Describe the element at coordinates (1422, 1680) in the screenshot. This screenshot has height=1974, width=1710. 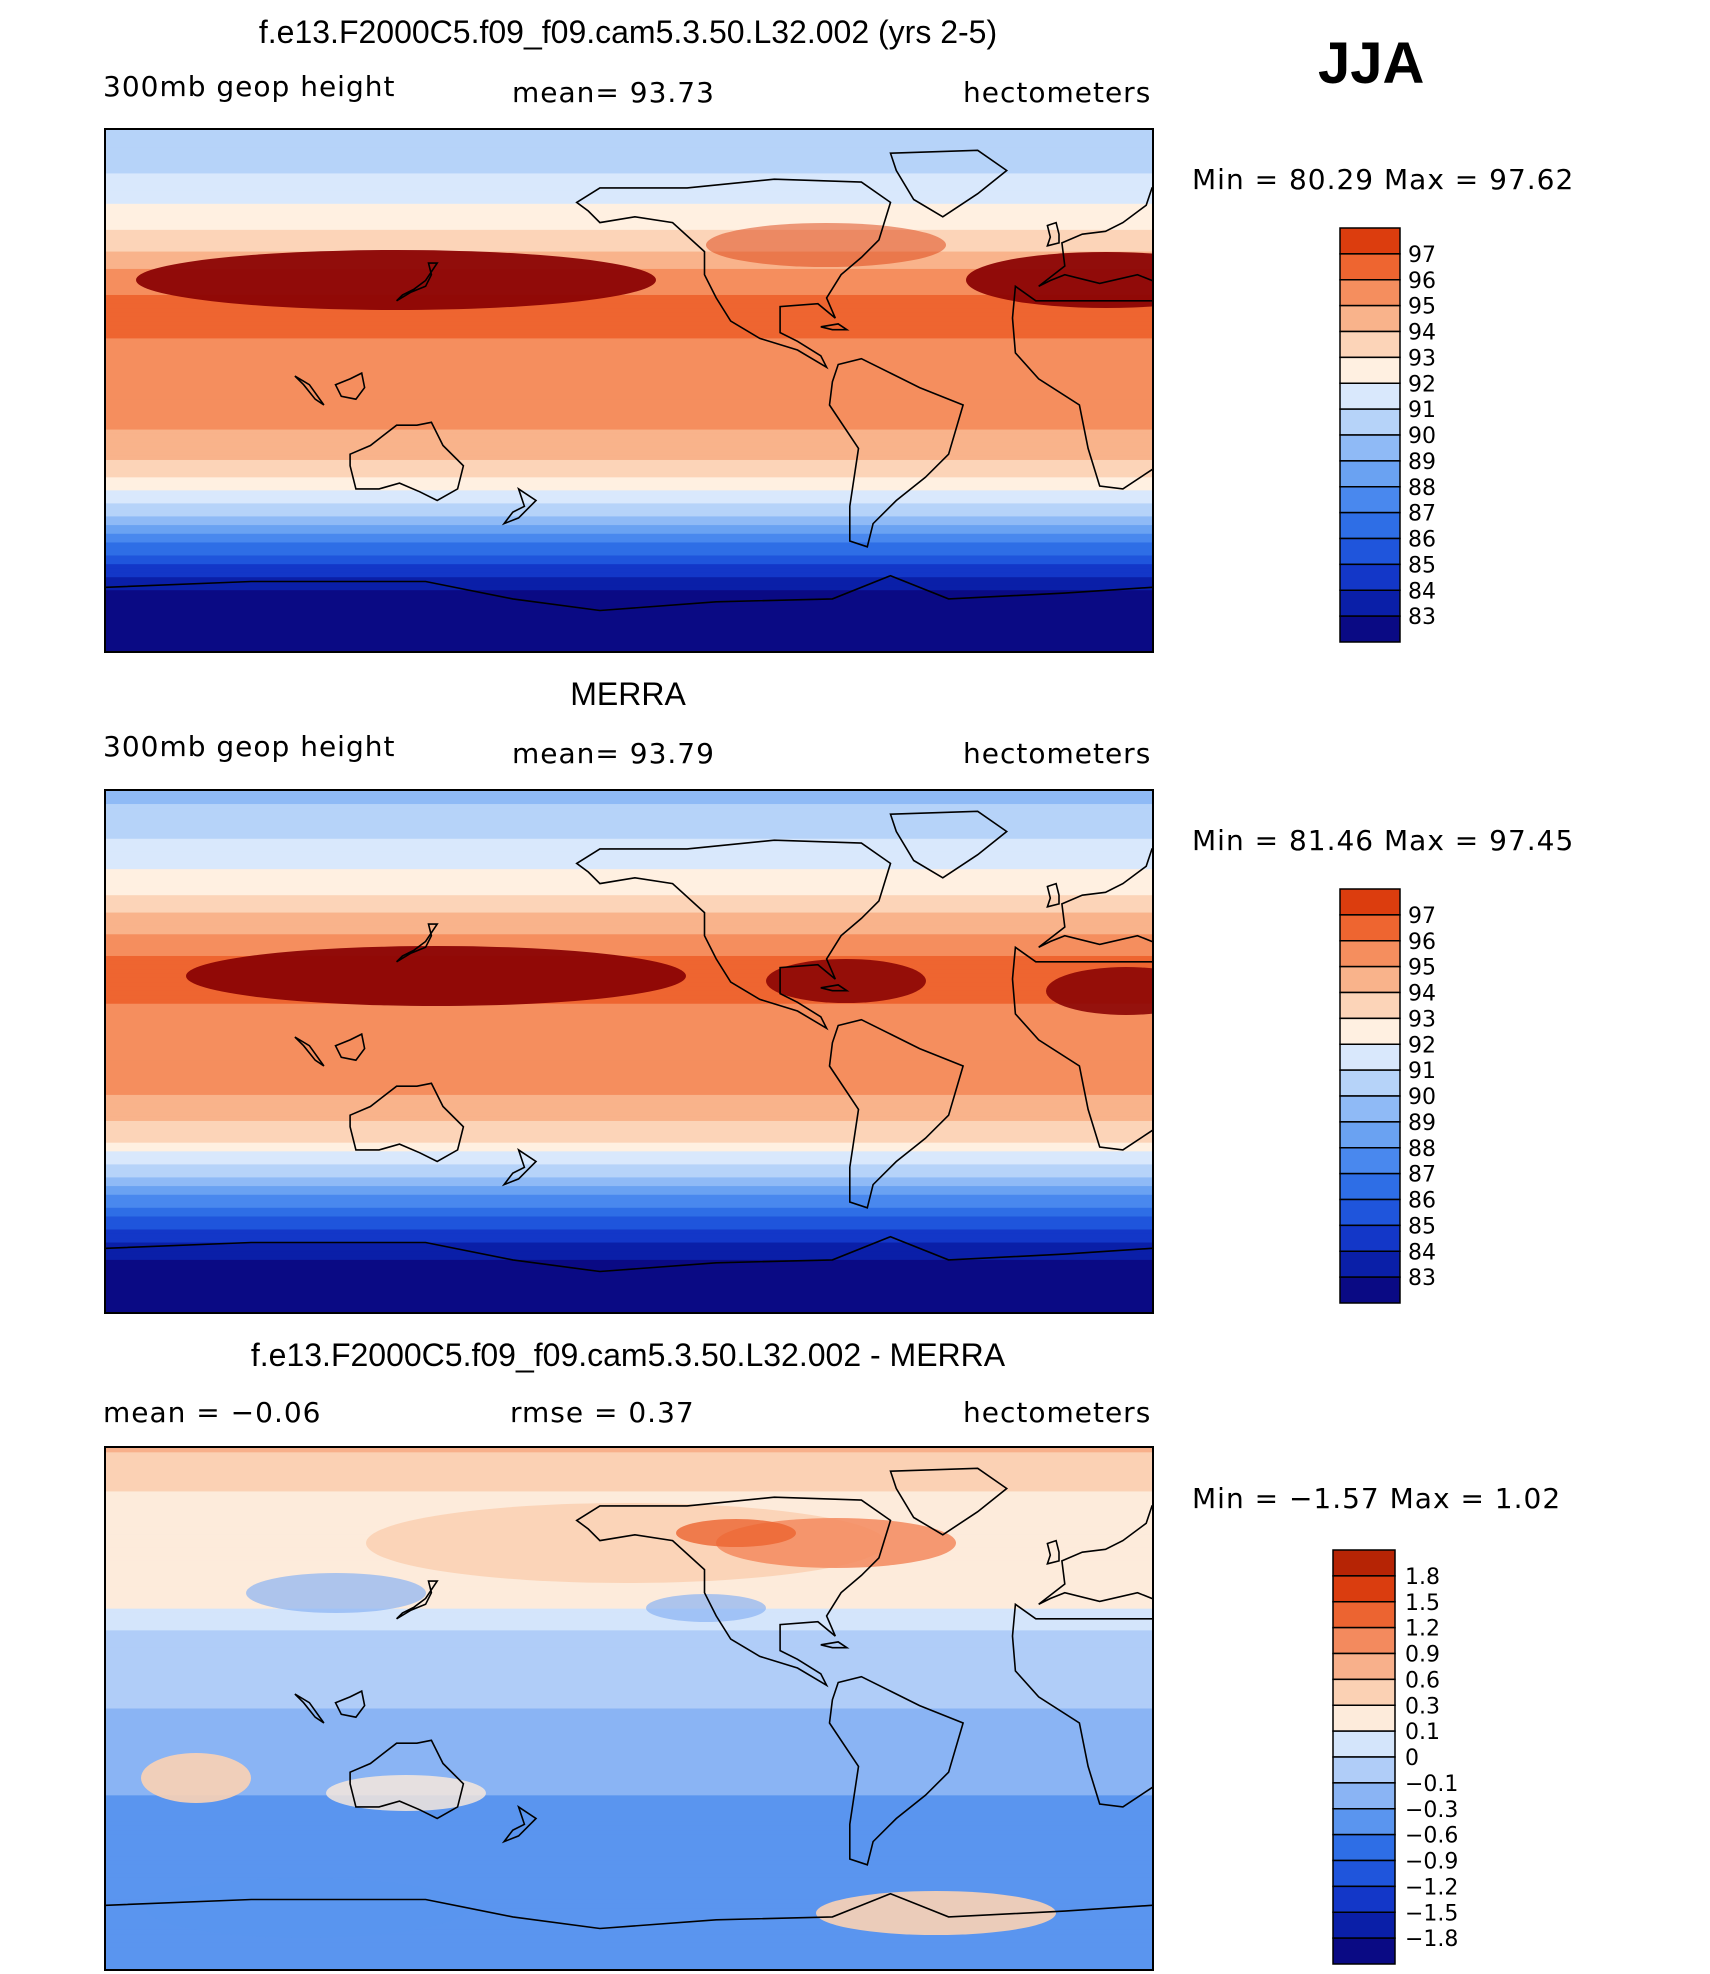
I see `colorbar-label: 0.6` at that location.